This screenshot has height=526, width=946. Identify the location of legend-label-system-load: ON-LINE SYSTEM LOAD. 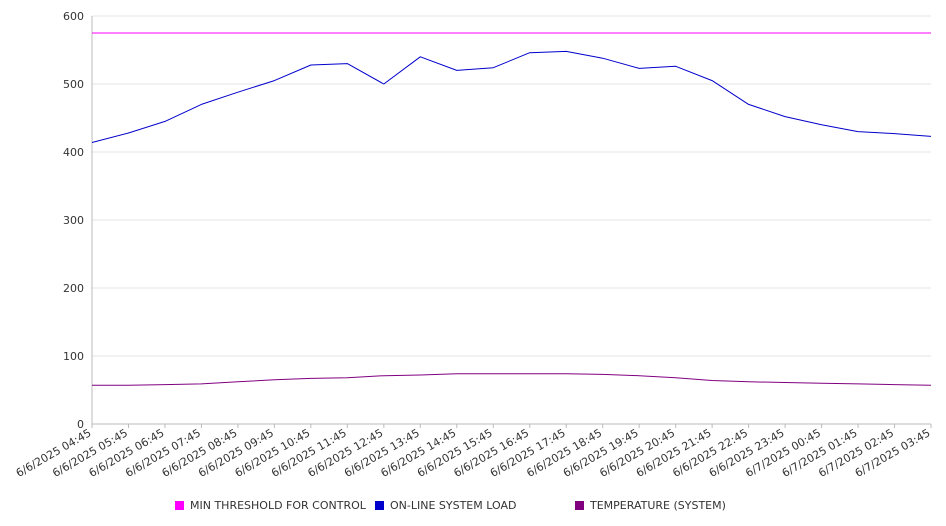
(453, 505).